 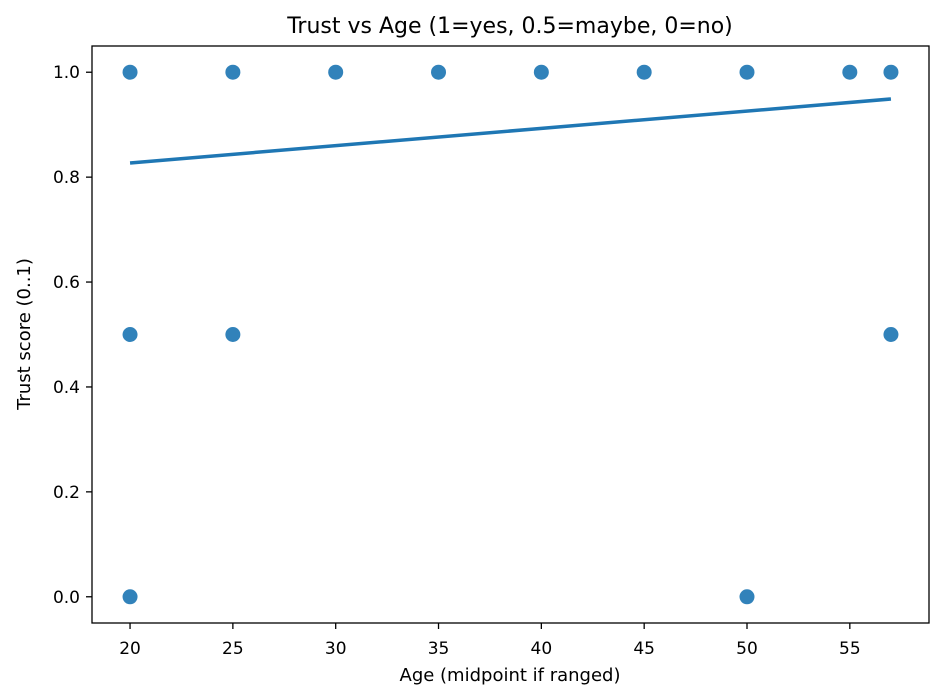 What do you see at coordinates (509, 26) in the screenshot?
I see `chart-title: Trust vs Age (1=yes, 0.5=maybe, 0=no)` at bounding box center [509, 26].